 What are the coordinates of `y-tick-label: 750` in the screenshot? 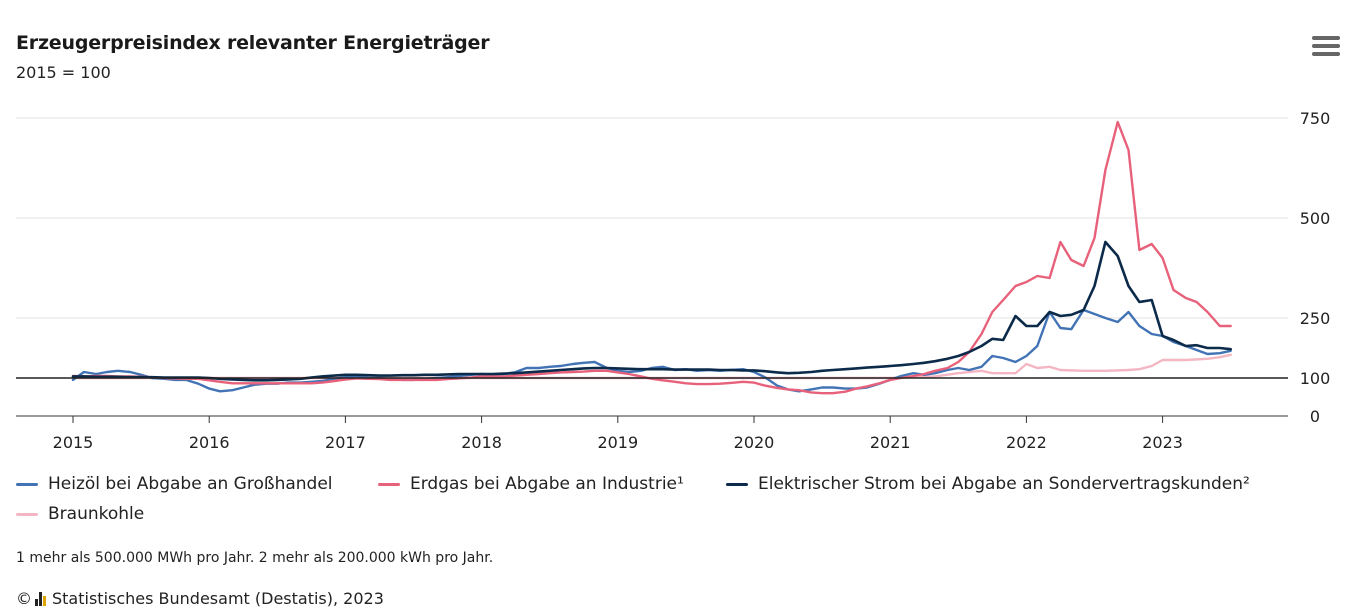 It's located at (1315, 118).